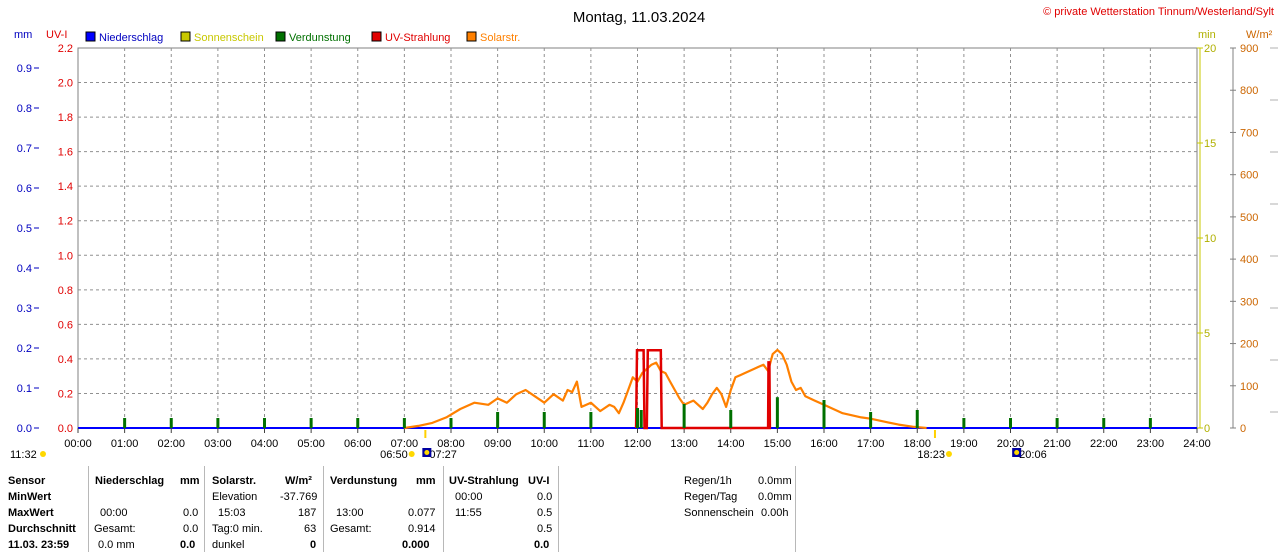 The width and height of the screenshot is (1280, 552). What do you see at coordinates (719, 513) in the screenshot?
I see `sunshine-label: Sonnenschein` at bounding box center [719, 513].